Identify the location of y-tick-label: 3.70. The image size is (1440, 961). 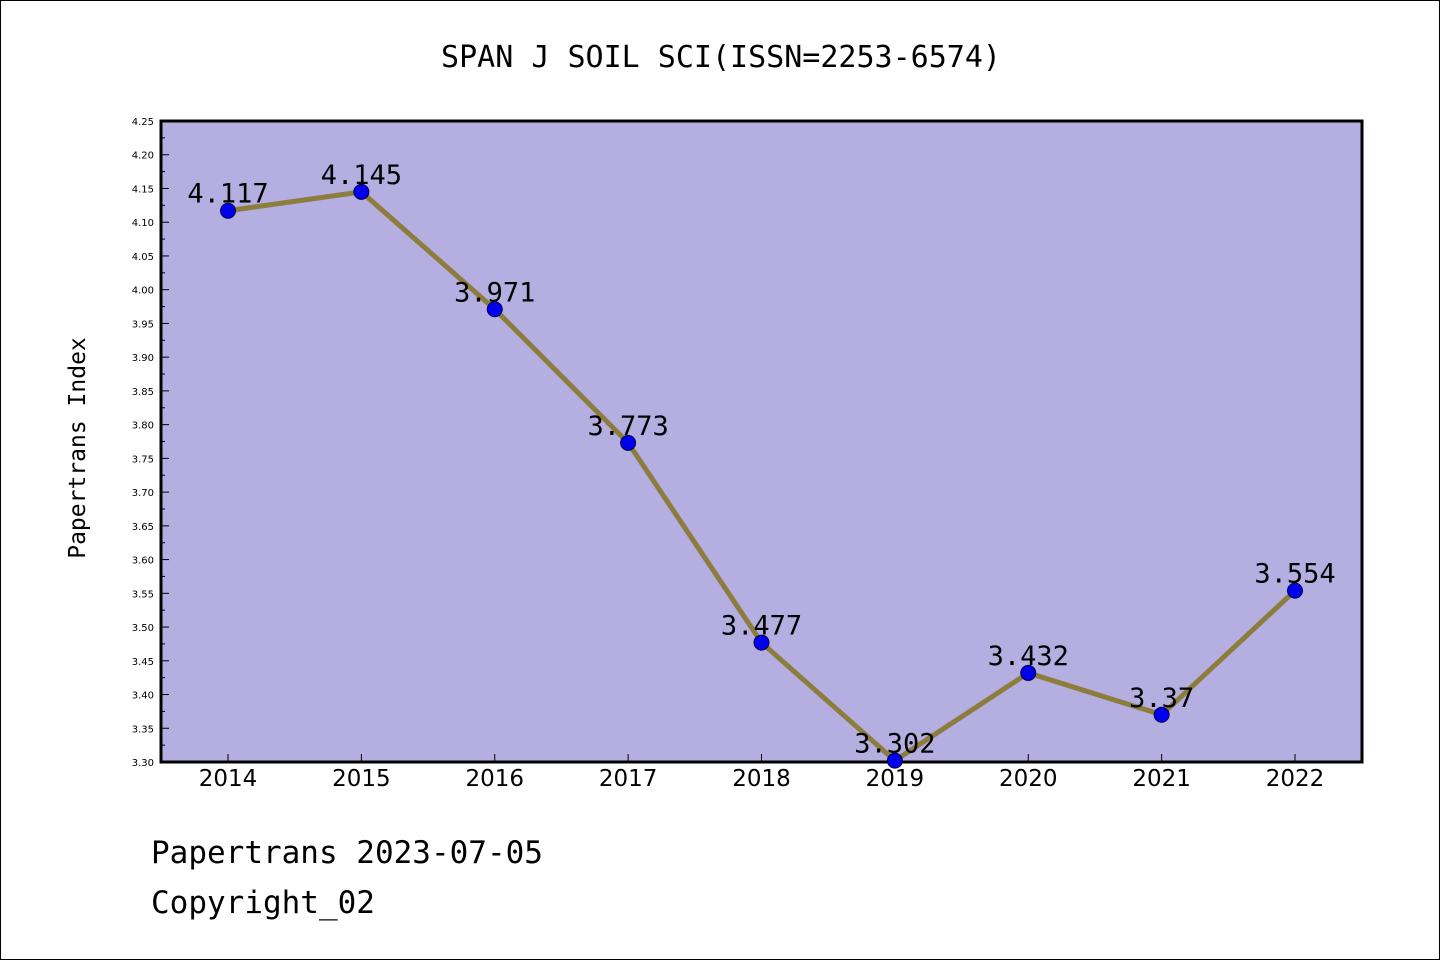
(143, 493).